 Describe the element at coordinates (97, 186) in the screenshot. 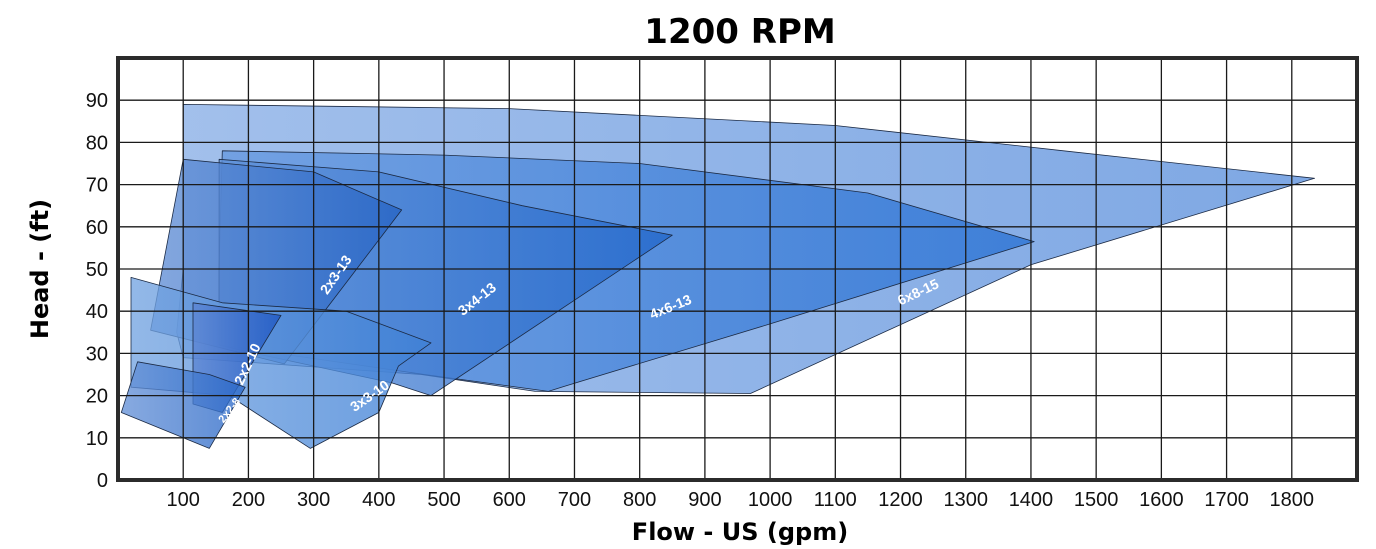

I see `y-tick-label: 70` at that location.